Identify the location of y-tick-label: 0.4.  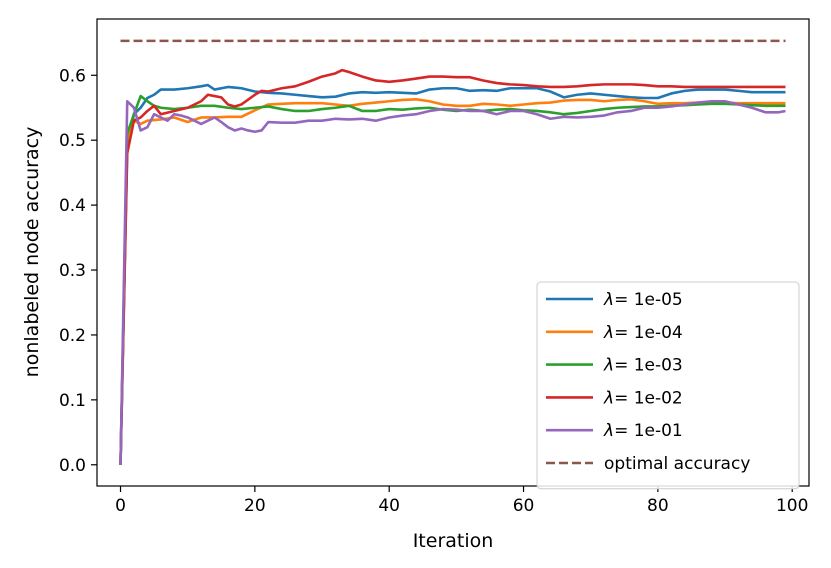
(72, 206).